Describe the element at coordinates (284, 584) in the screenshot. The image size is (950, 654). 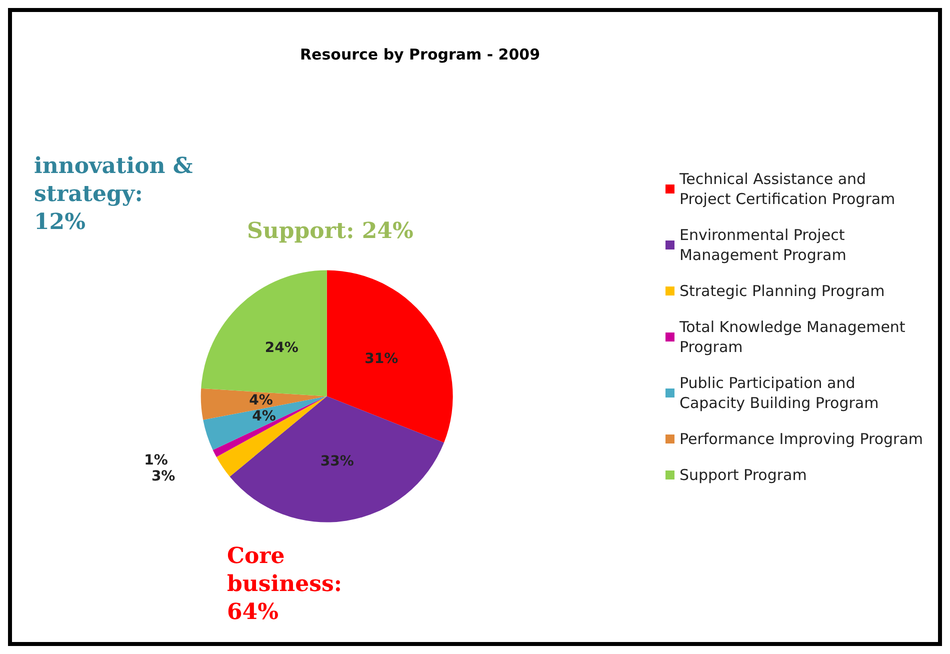
I see `text: Core business: 64%` at that location.